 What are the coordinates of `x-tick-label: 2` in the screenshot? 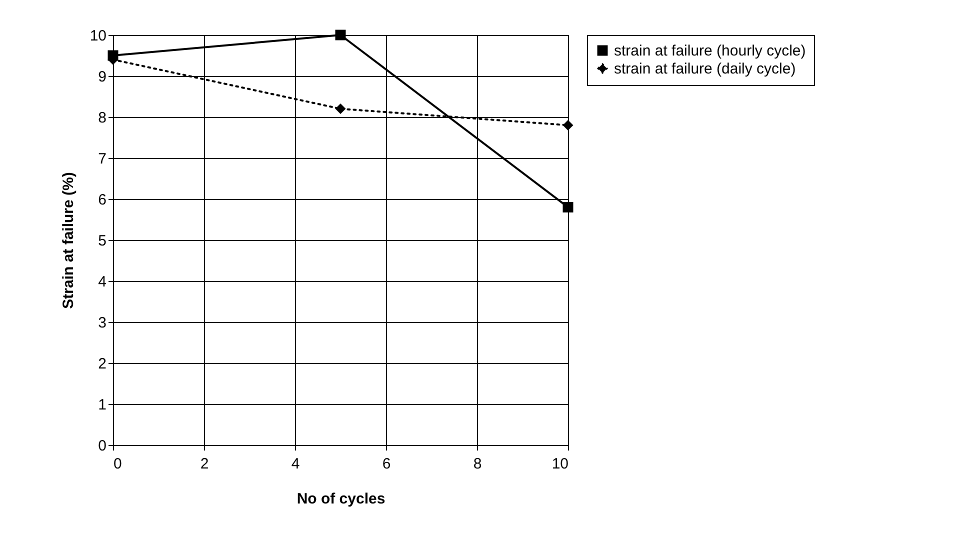 It's located at (204, 464).